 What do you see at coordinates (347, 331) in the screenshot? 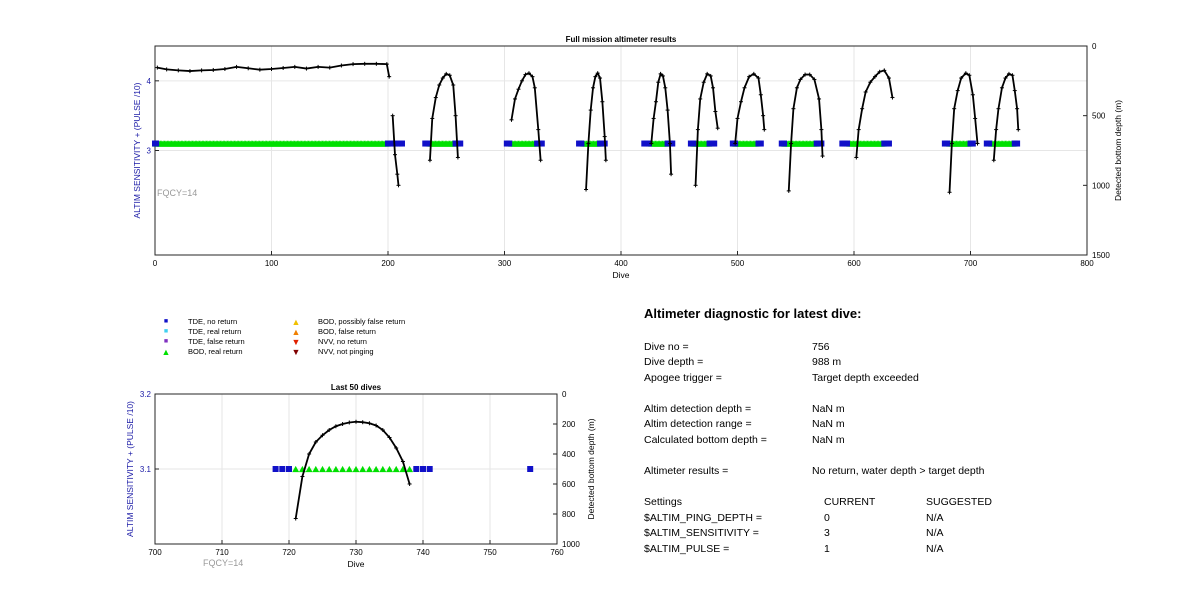
I see `legend-label: BOD, false return` at bounding box center [347, 331].